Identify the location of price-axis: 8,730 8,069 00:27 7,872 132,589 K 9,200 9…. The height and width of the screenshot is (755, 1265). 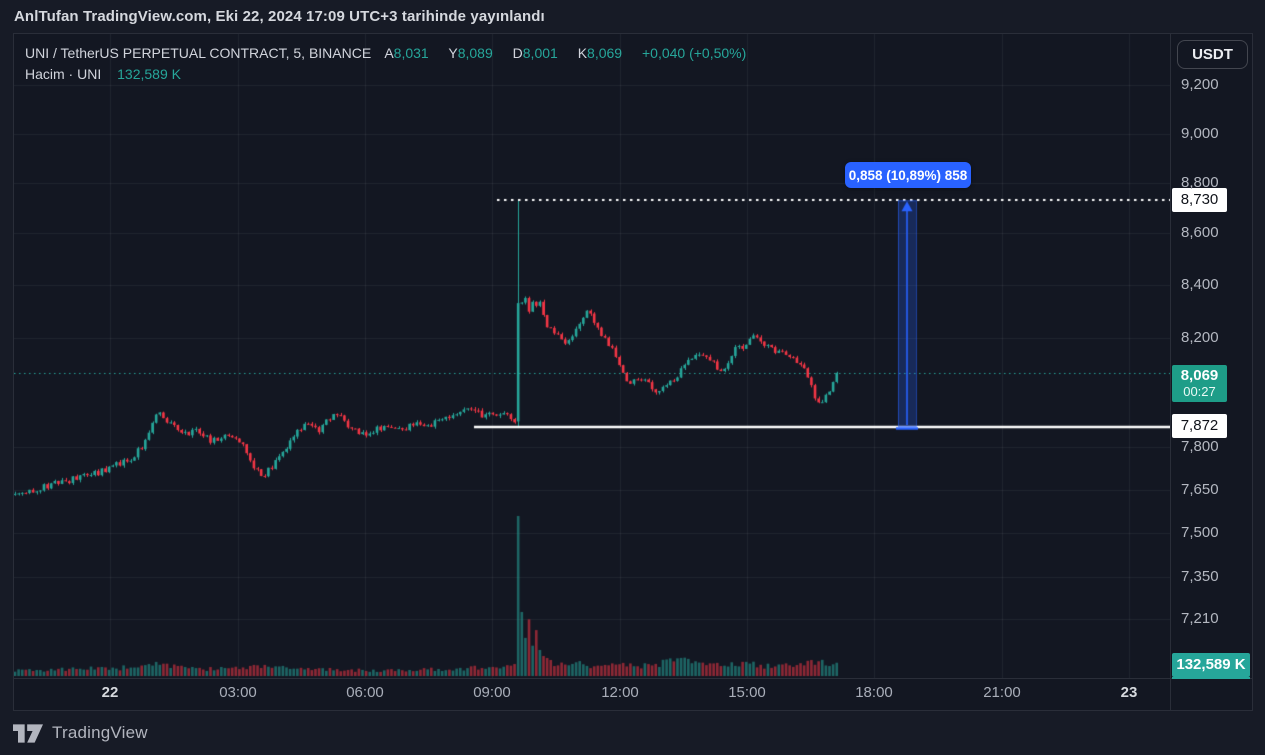
(1211, 356).